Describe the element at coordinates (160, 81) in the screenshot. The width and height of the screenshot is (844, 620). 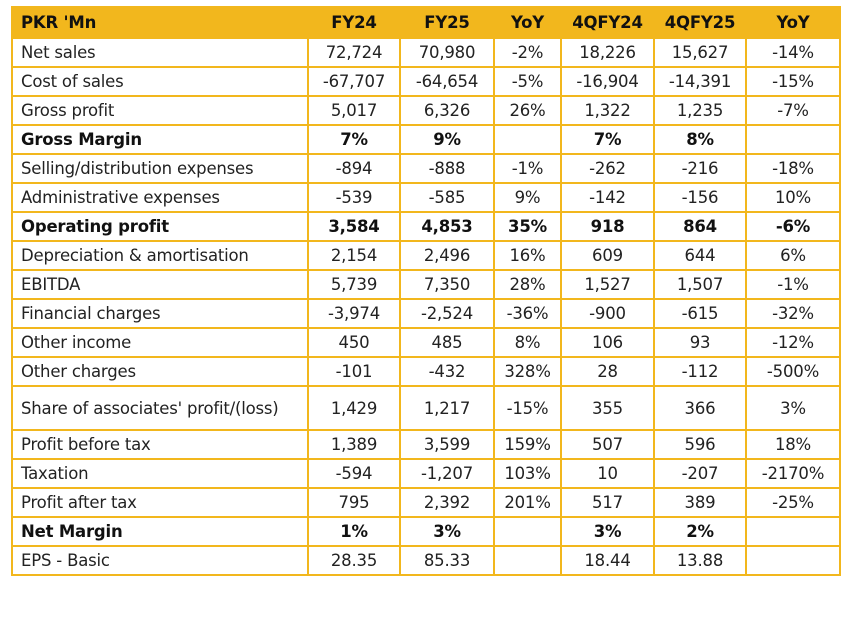
I see `row-label: Cost of sales` at that location.